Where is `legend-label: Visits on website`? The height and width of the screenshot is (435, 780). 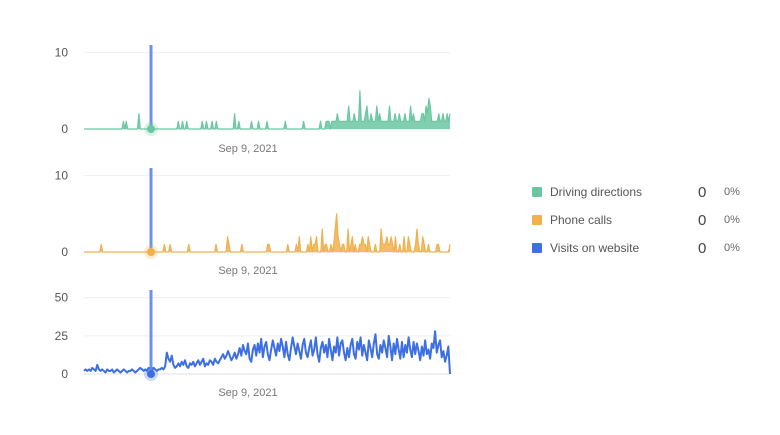 legend-label: Visits on website is located at coordinates (595, 248).